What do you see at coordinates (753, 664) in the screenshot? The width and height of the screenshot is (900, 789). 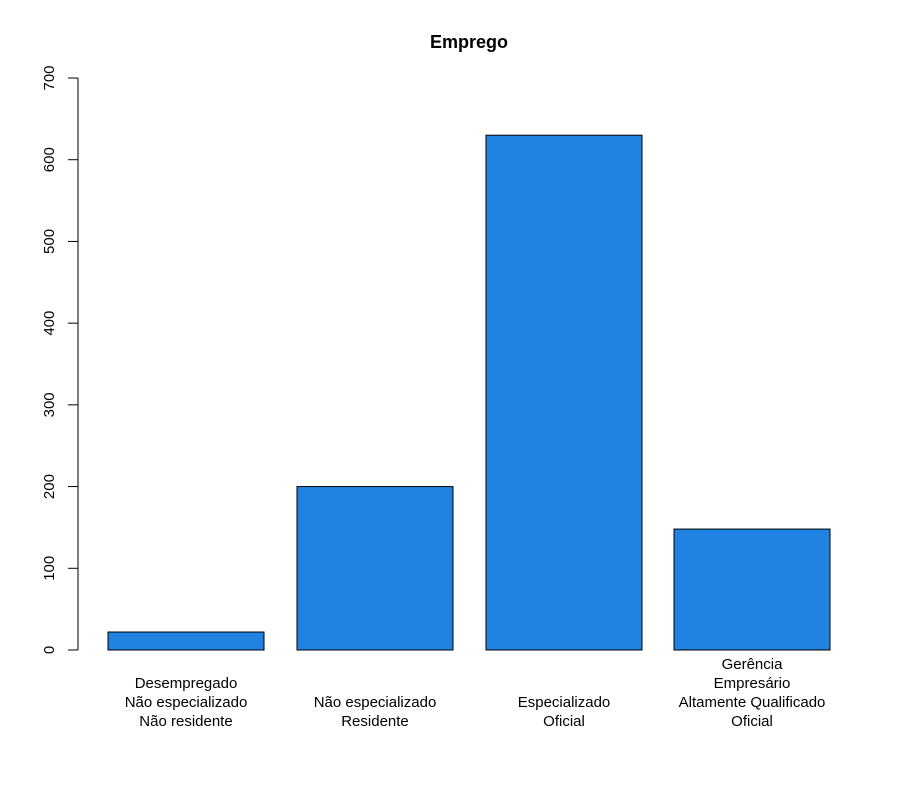 I see `x-tick-label-line: Gerência` at bounding box center [753, 664].